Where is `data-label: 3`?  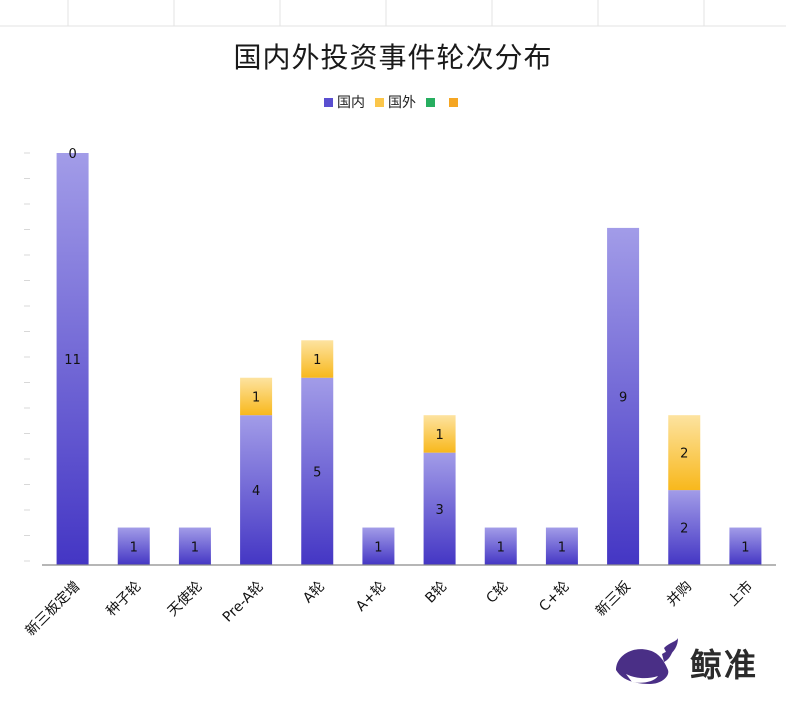 data-label: 3 is located at coordinates (439, 510).